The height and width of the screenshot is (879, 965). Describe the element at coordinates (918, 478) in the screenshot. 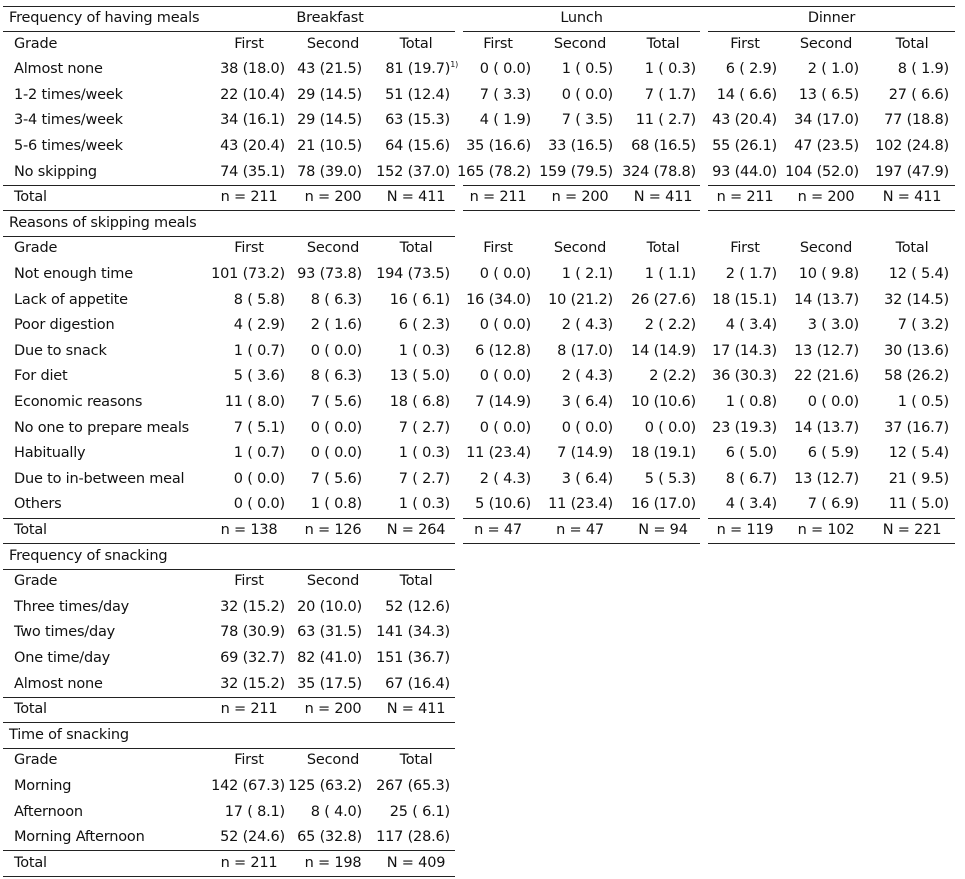

I see `table-cell: 21 ( 9.5)` at that location.